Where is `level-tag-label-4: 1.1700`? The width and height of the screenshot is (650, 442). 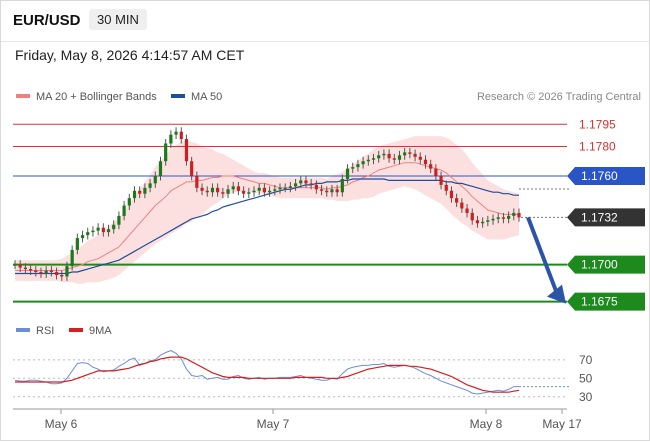 level-tag-label-4: 1.1700 is located at coordinates (599, 265).